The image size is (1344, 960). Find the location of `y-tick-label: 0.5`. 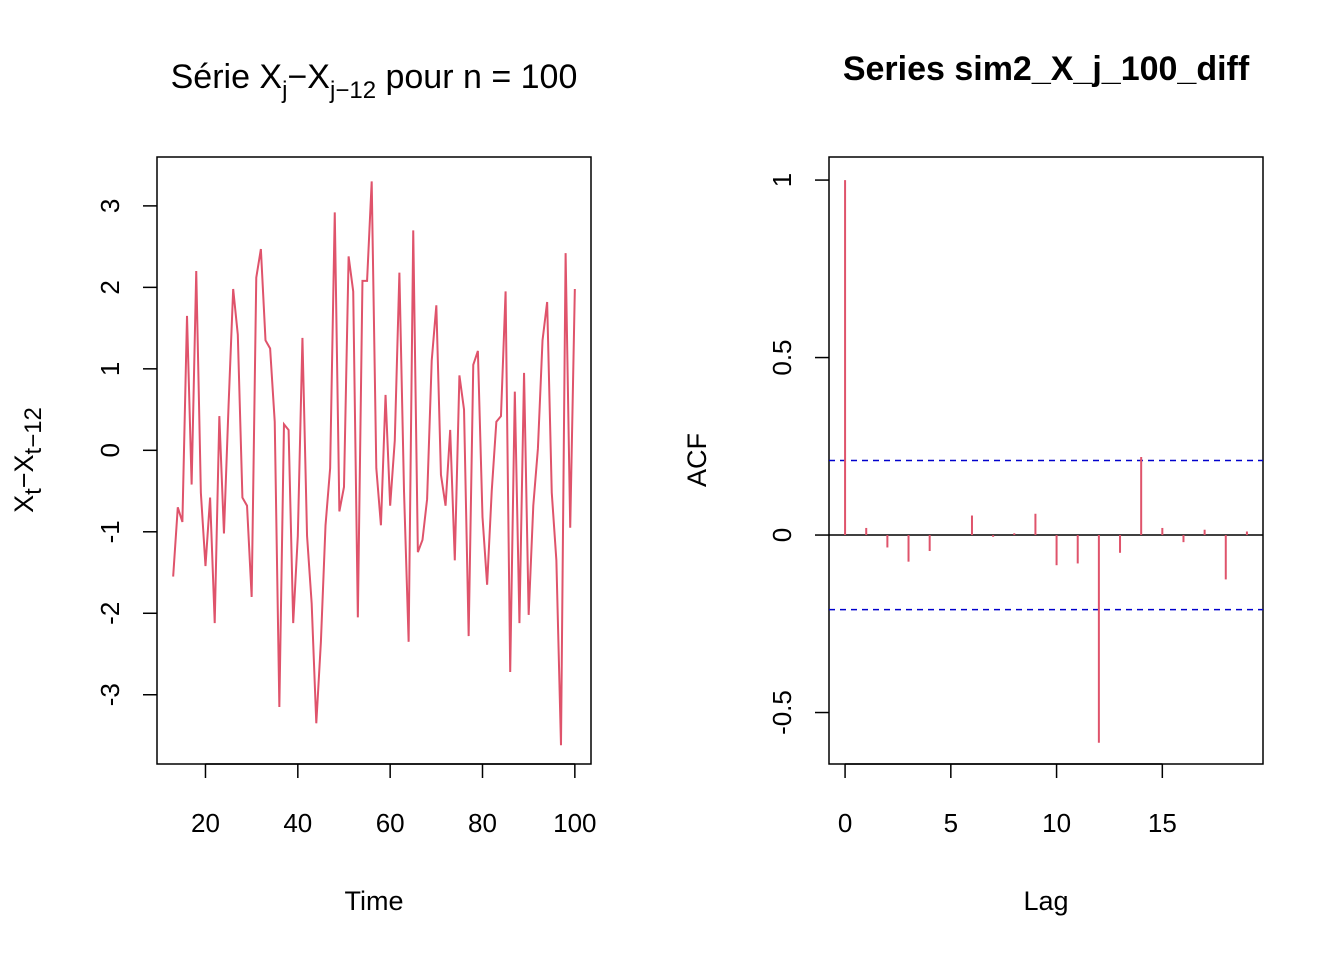

y-tick-label: 0.5 is located at coordinates (782, 357).